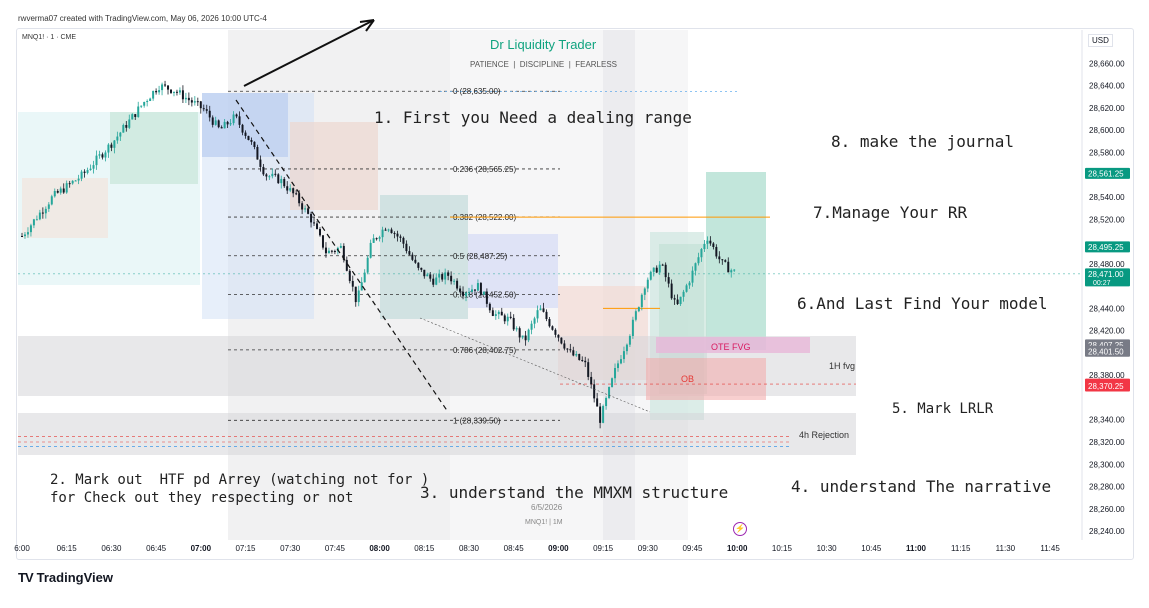  Describe the element at coordinates (437, 434) in the screenshot. I see `4h-rejection-zone` at that location.